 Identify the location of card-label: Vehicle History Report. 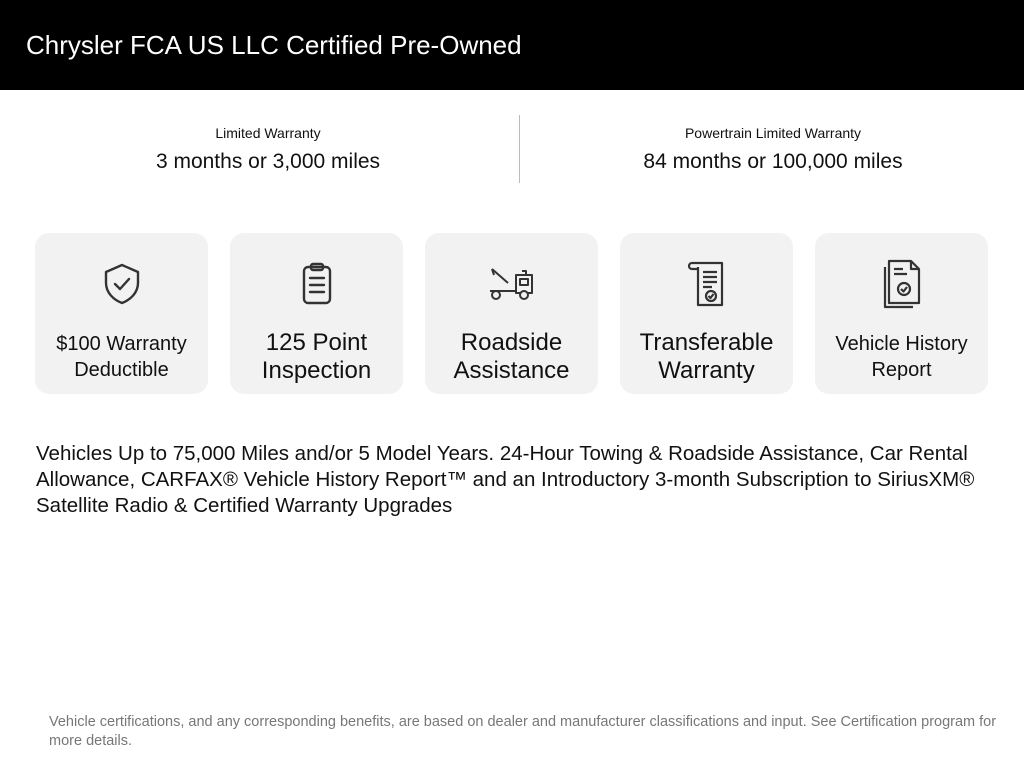
(901, 357).